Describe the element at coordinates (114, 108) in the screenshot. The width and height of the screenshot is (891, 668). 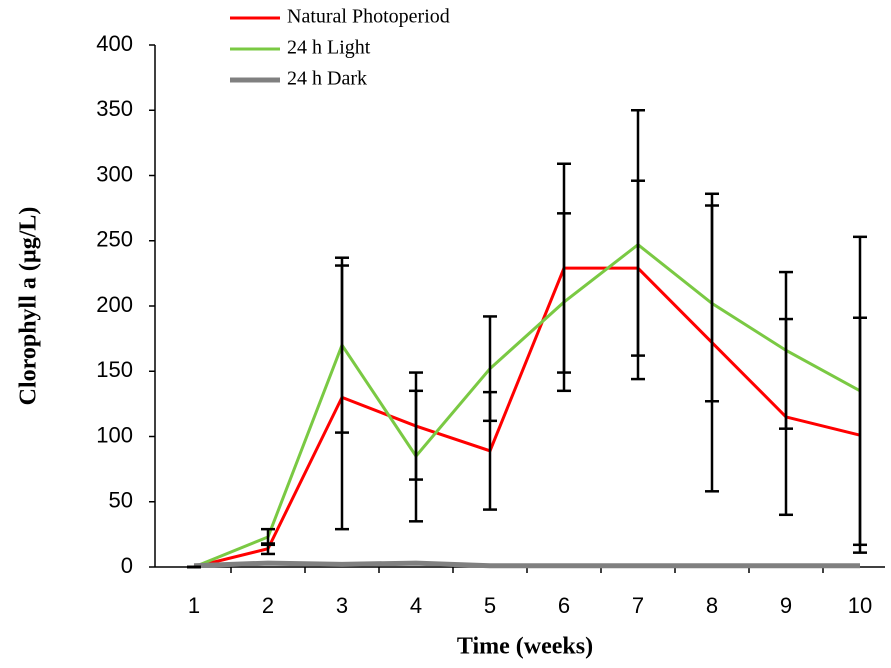
I see `y-tick-label: 350` at that location.